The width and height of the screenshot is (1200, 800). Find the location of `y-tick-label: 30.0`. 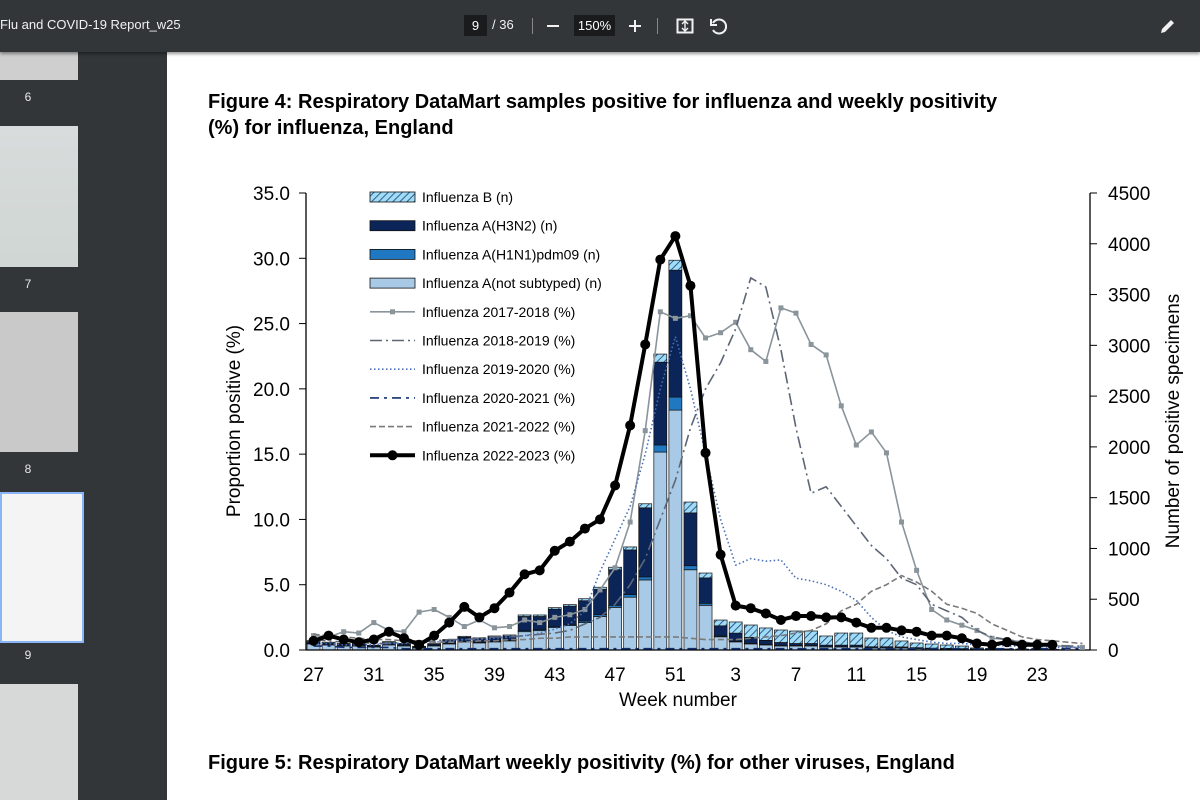

y-tick-label: 30.0 is located at coordinates (271, 259).